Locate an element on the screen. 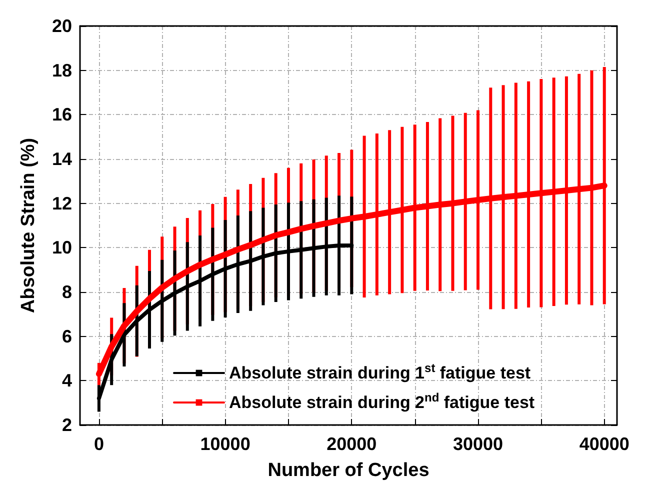 The width and height of the screenshot is (656, 496). y-tick-label: 8 is located at coordinates (67, 292).